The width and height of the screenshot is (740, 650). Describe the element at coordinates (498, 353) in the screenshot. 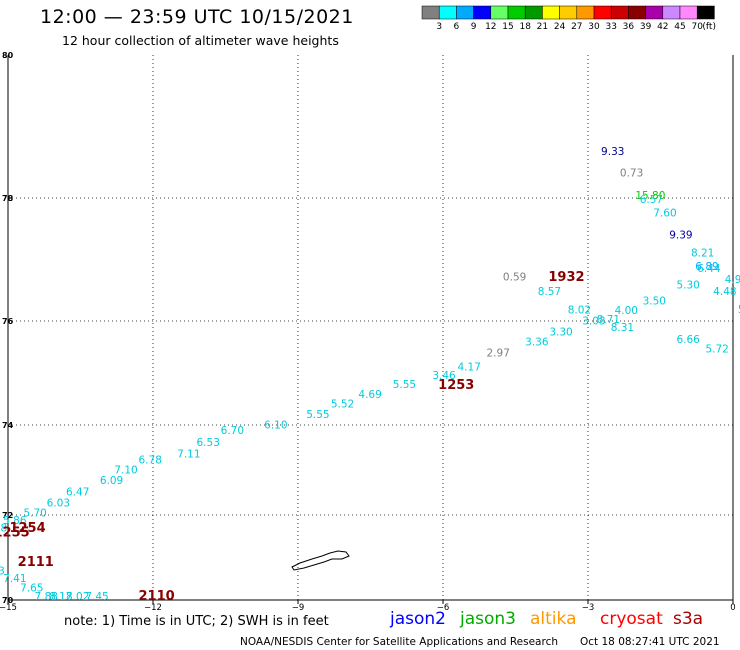

I see `wave-height-value: 2.97` at that location.